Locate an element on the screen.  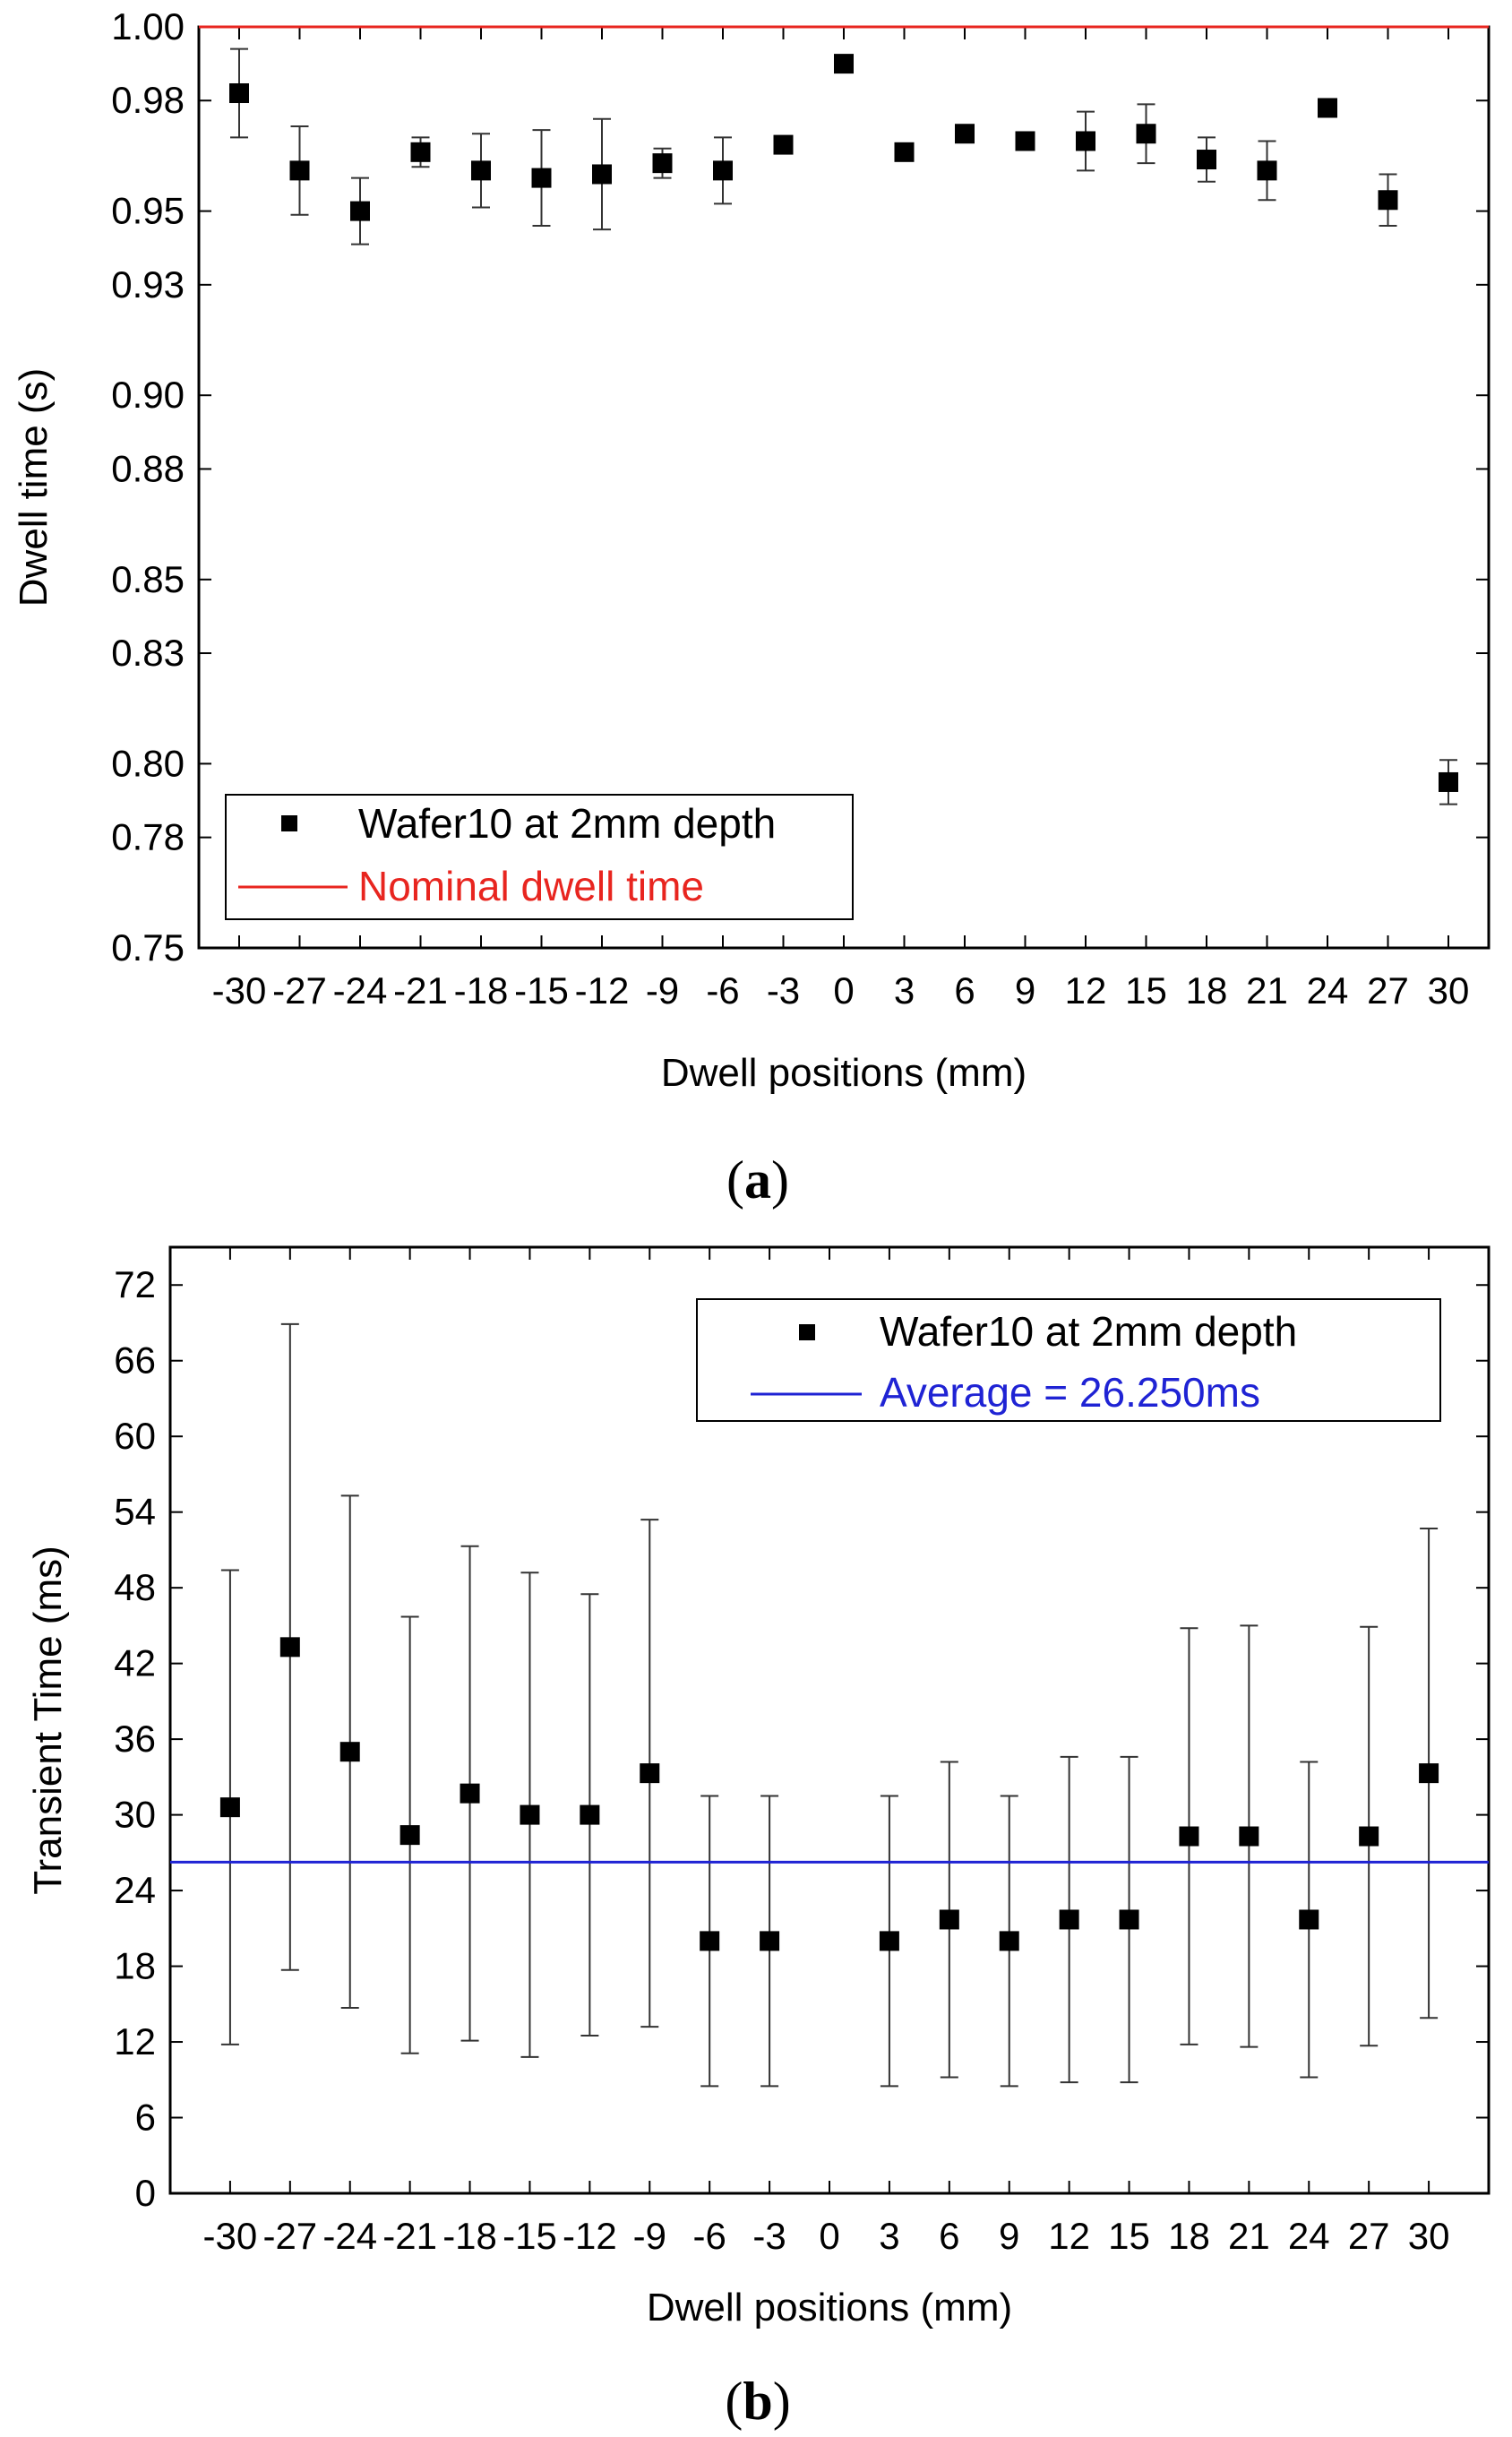
legend-a-item-1: Wafer10 at 2mm depth is located at coordinates (567, 823).